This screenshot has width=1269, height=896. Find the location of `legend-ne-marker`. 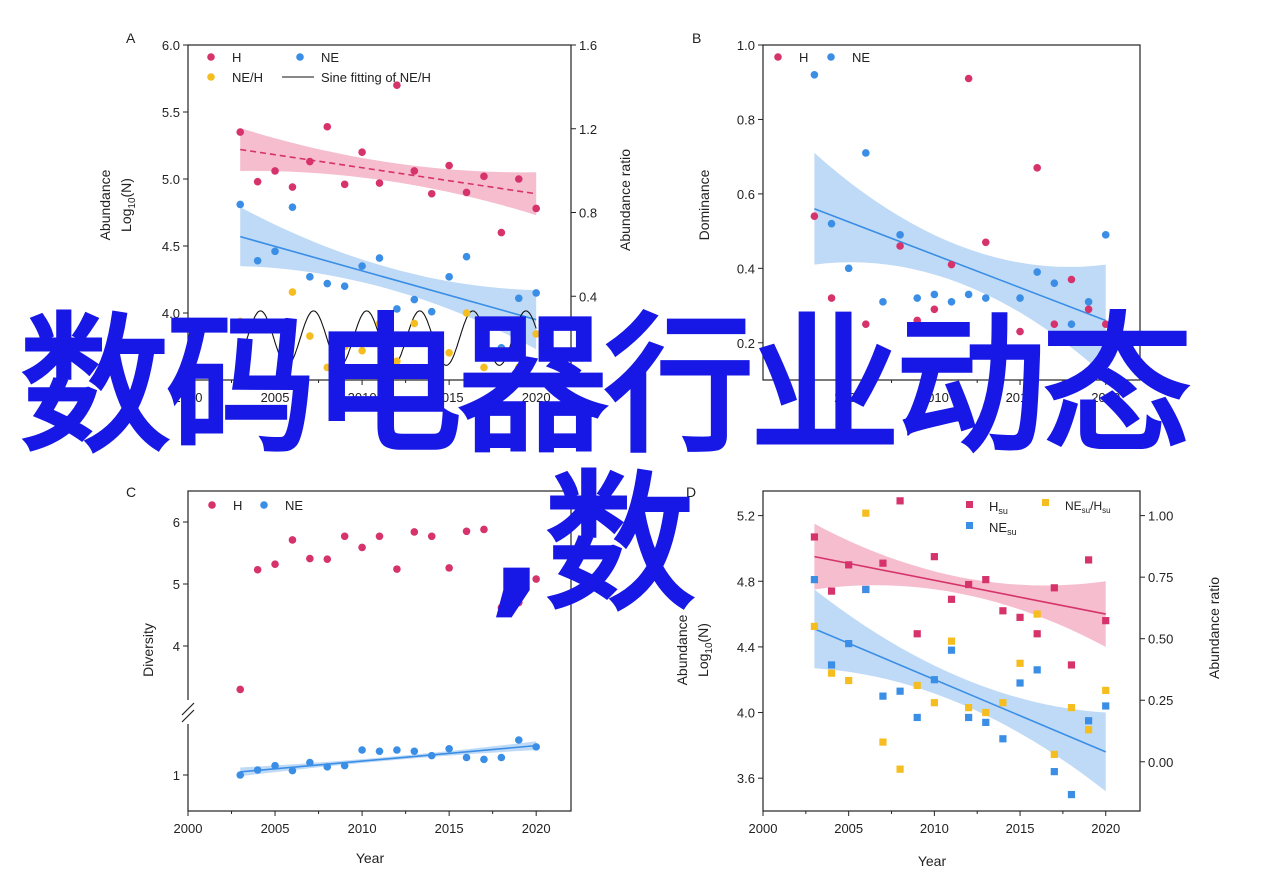

legend-ne-marker is located at coordinates (264, 505).